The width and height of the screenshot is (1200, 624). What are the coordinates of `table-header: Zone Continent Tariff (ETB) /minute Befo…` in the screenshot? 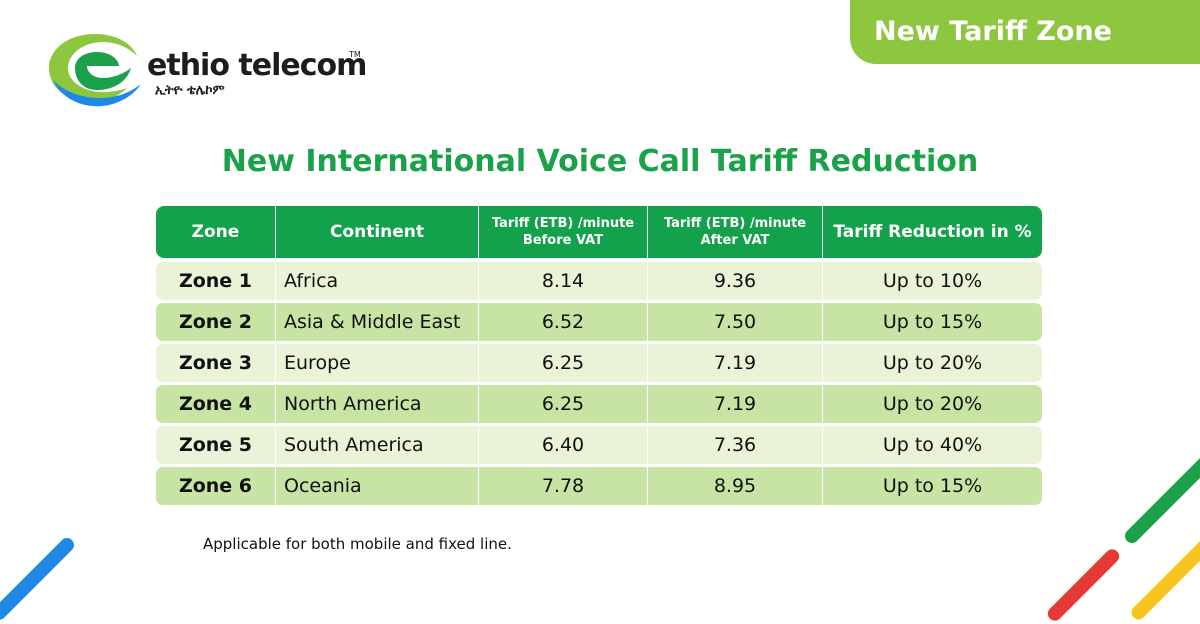 It's located at (599, 232).